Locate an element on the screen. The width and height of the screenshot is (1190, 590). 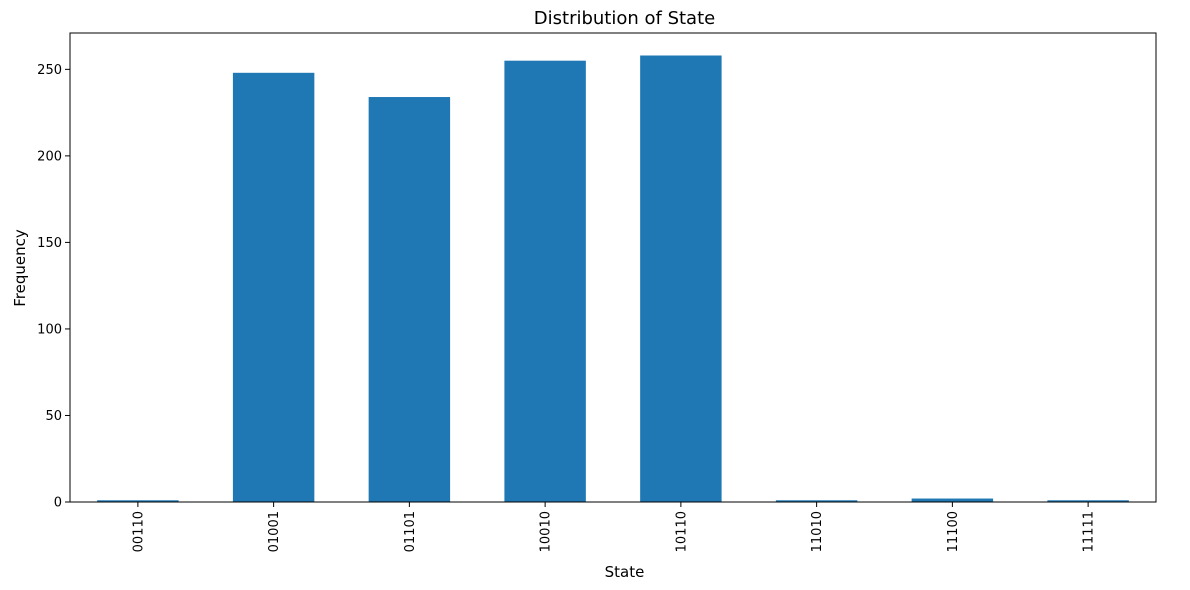
x-tick-label-10010: 10010 is located at coordinates (546, 531).